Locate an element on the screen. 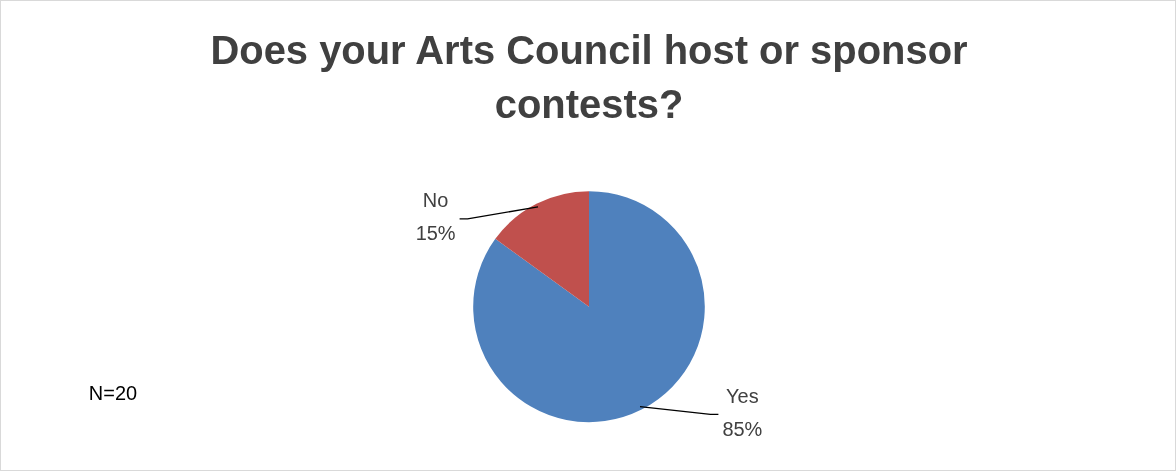  data-label: 15% is located at coordinates (435, 233).